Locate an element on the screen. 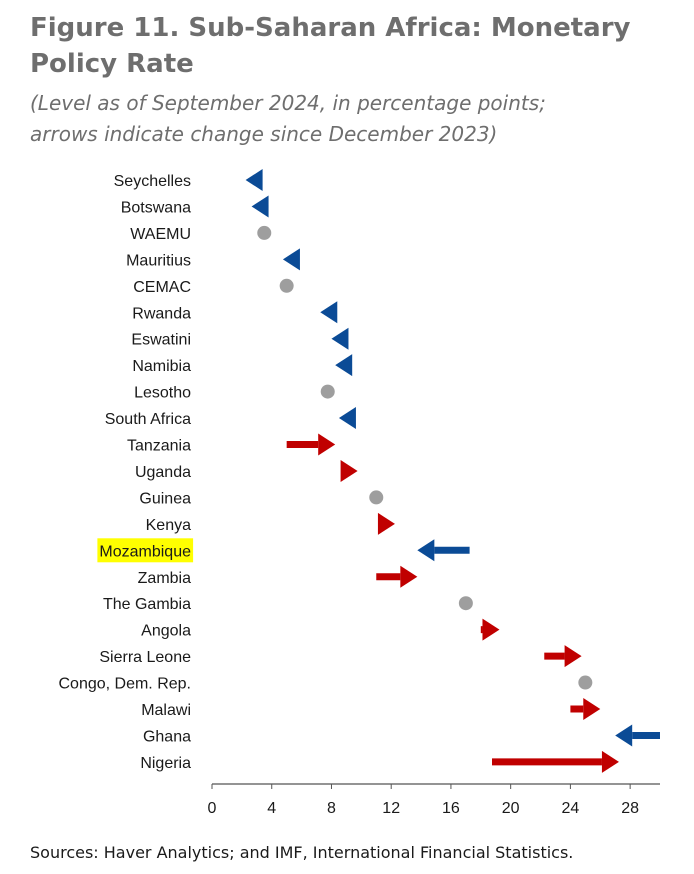 The width and height of the screenshot is (694, 874). category-label-south-africa: South Africa is located at coordinates (148, 419).